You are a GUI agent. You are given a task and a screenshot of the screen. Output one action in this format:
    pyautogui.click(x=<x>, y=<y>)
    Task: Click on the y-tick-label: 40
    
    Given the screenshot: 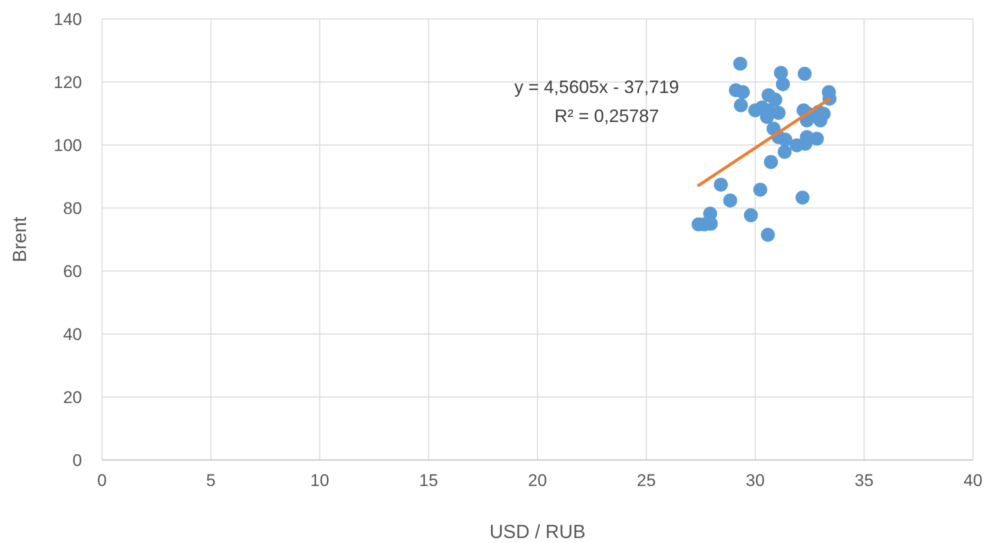 What is the action you would take?
    pyautogui.click(x=72, y=334)
    